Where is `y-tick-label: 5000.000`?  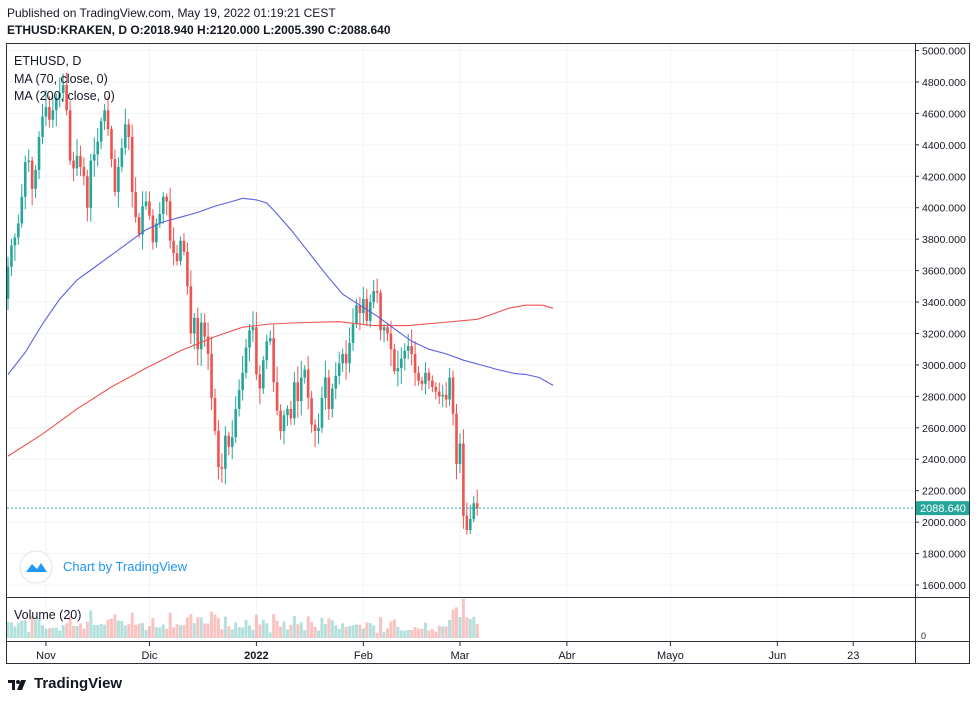 y-tick-label: 5000.000 is located at coordinates (944, 52).